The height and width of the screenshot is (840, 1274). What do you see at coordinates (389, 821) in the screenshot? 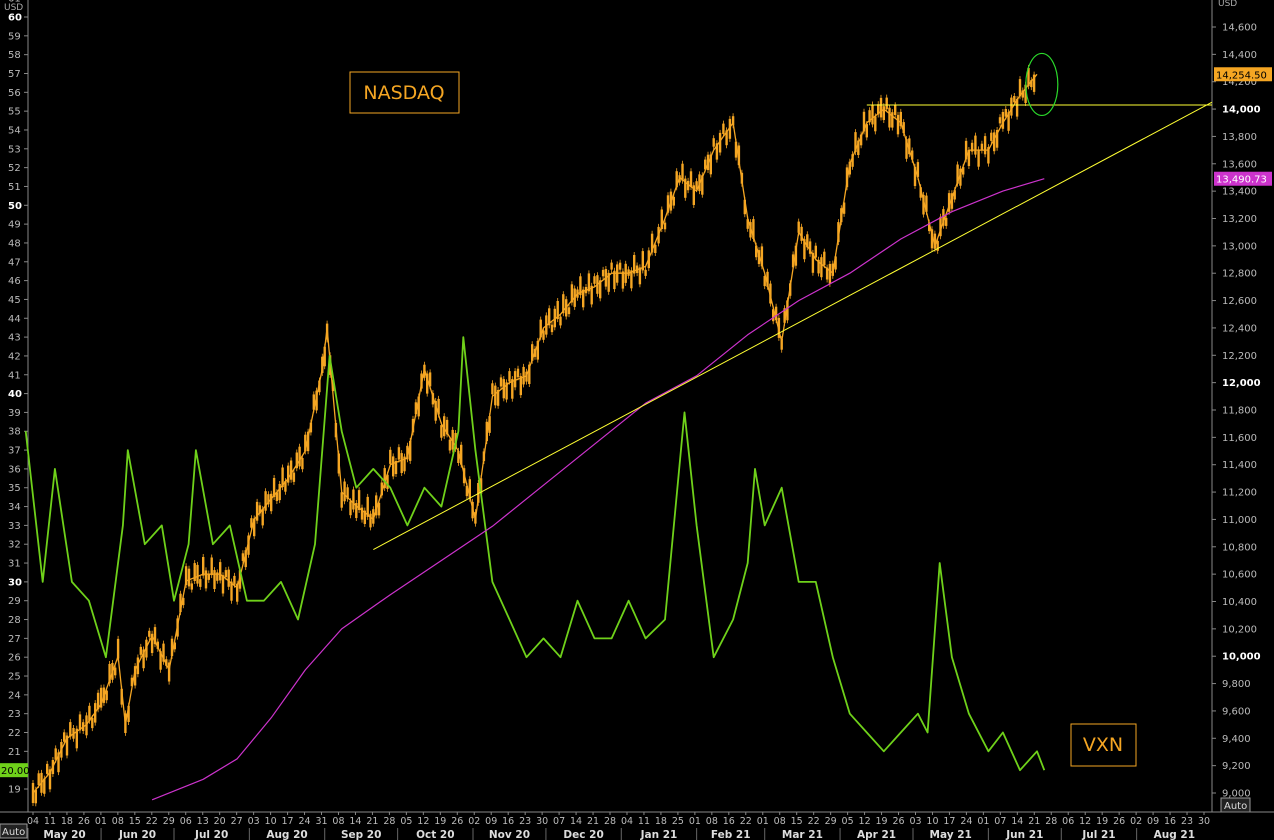
I see `x-day-label: 28` at bounding box center [389, 821].